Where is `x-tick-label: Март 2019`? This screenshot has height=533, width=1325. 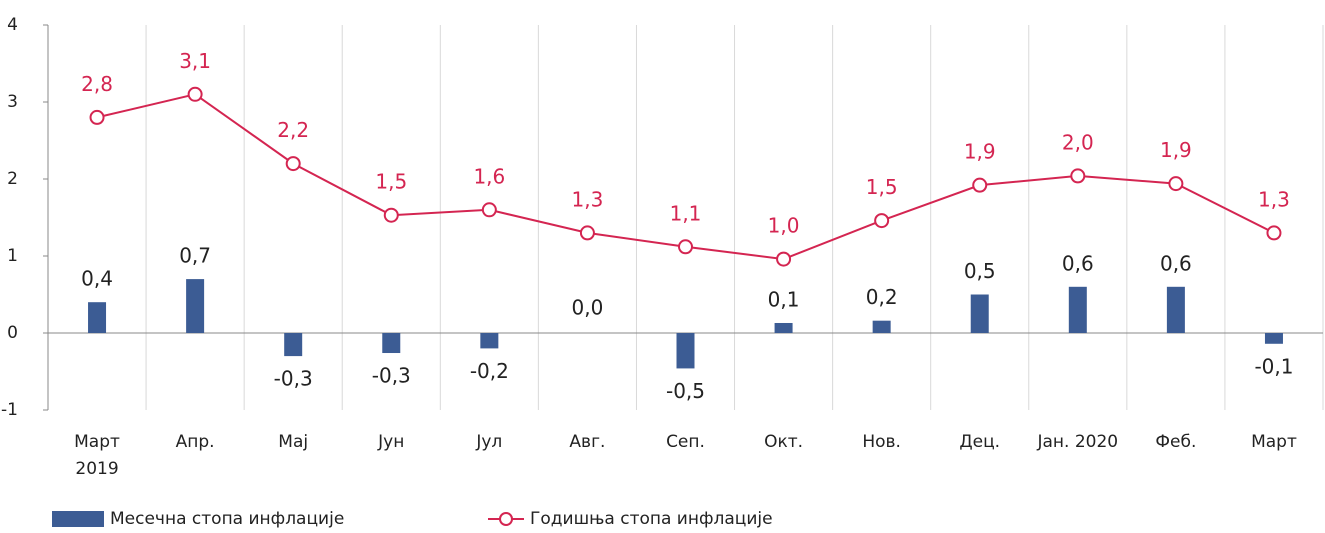
x-tick-label: Март 2019 is located at coordinates (97, 455).